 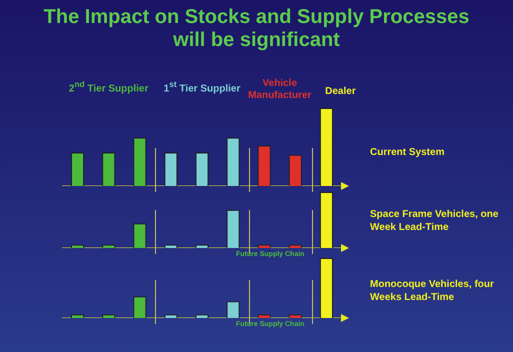 What do you see at coordinates (435, 221) in the screenshot?
I see `text: Space Frame Vehicles, one Week Lead-Time` at bounding box center [435, 221].